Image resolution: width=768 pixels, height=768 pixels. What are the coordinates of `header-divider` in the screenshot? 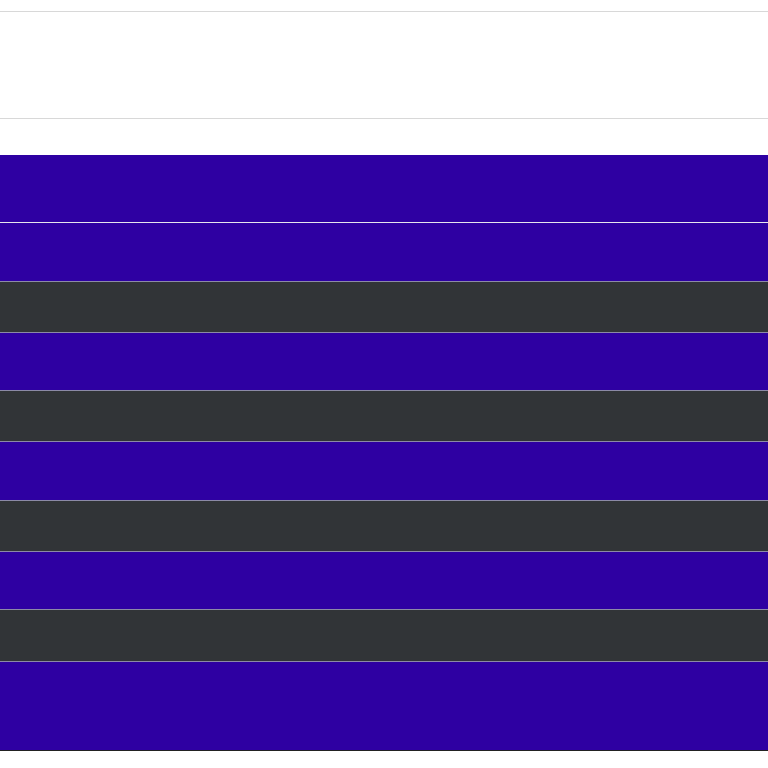 It's located at (384, 118).